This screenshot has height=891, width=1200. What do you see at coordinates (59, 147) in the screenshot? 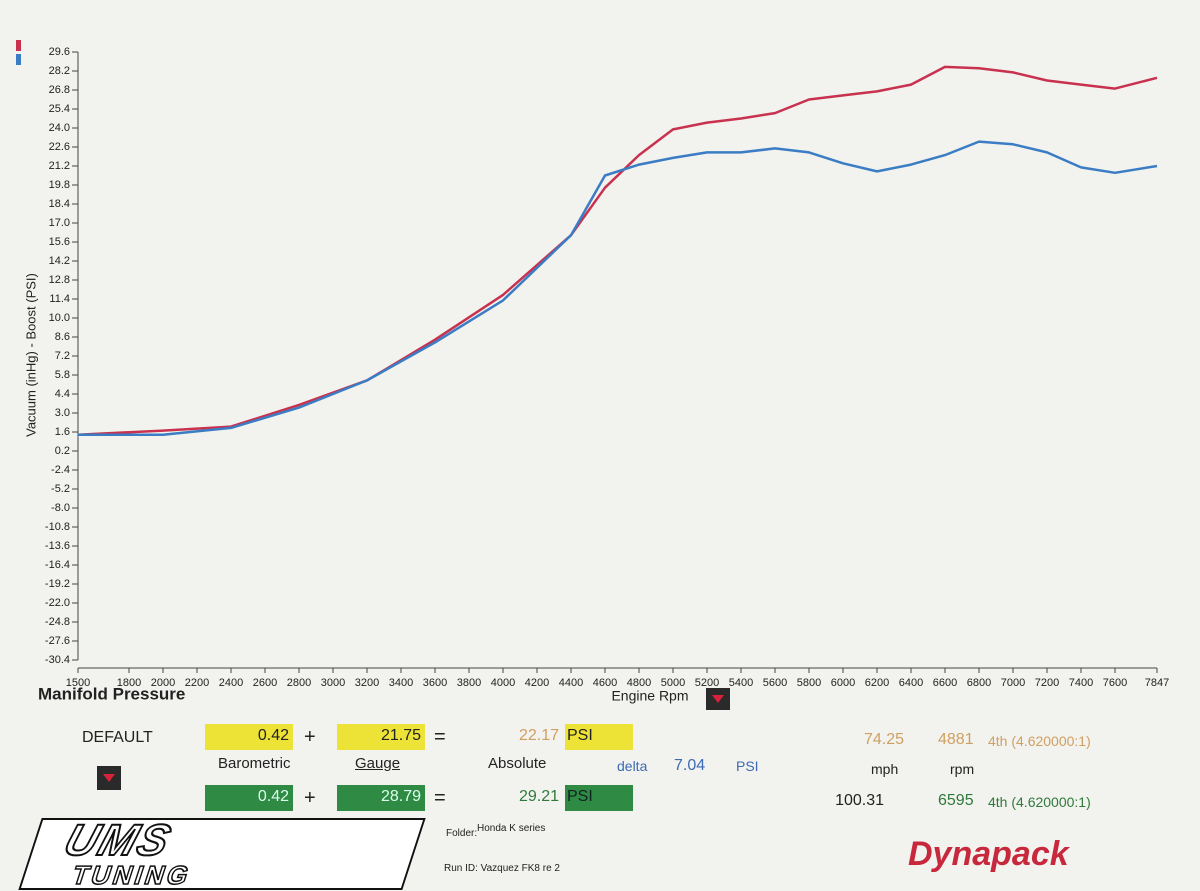
I see `y-tick-label: 22.6` at bounding box center [59, 147].